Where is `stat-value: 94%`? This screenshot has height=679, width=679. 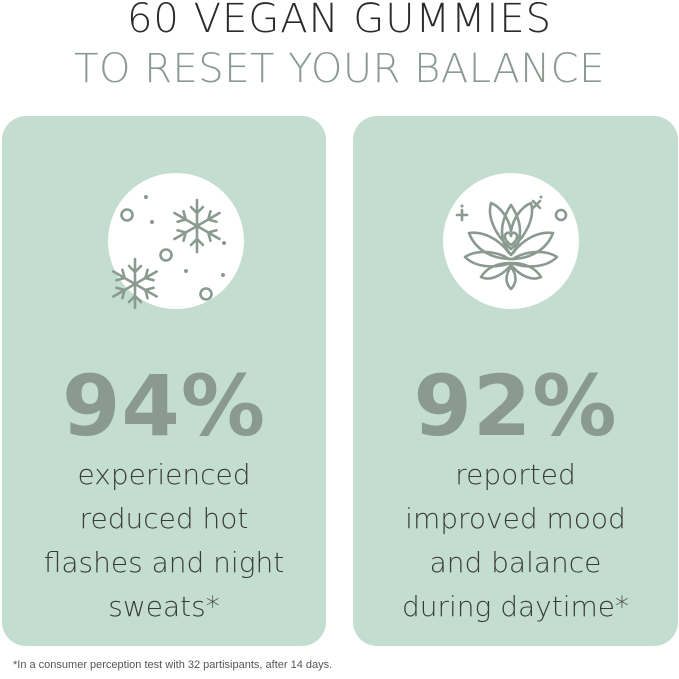 stat-value: 94% is located at coordinates (164, 406).